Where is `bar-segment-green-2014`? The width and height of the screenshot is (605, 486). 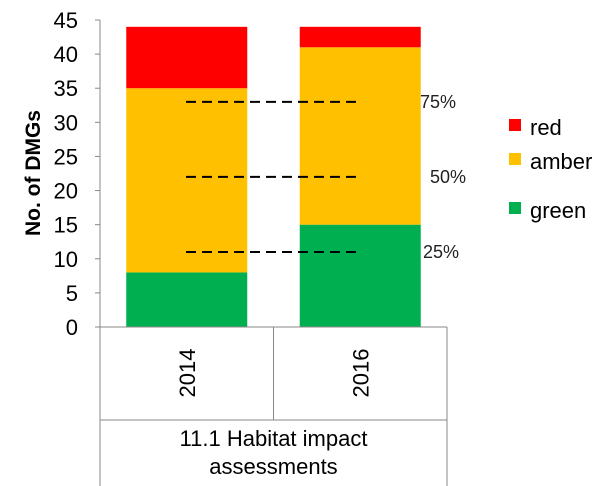 bar-segment-green-2014 is located at coordinates (187, 299).